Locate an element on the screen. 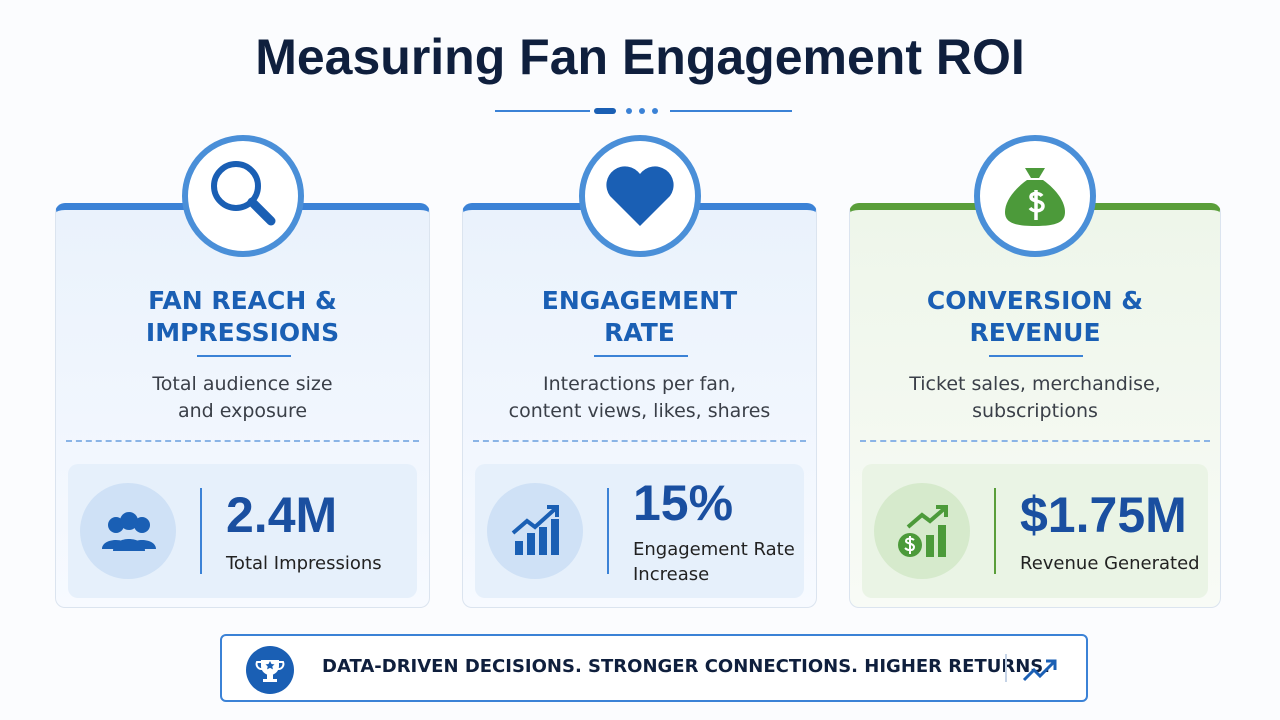  metric-box: $1.75M Revenue Generated is located at coordinates (1035, 531).